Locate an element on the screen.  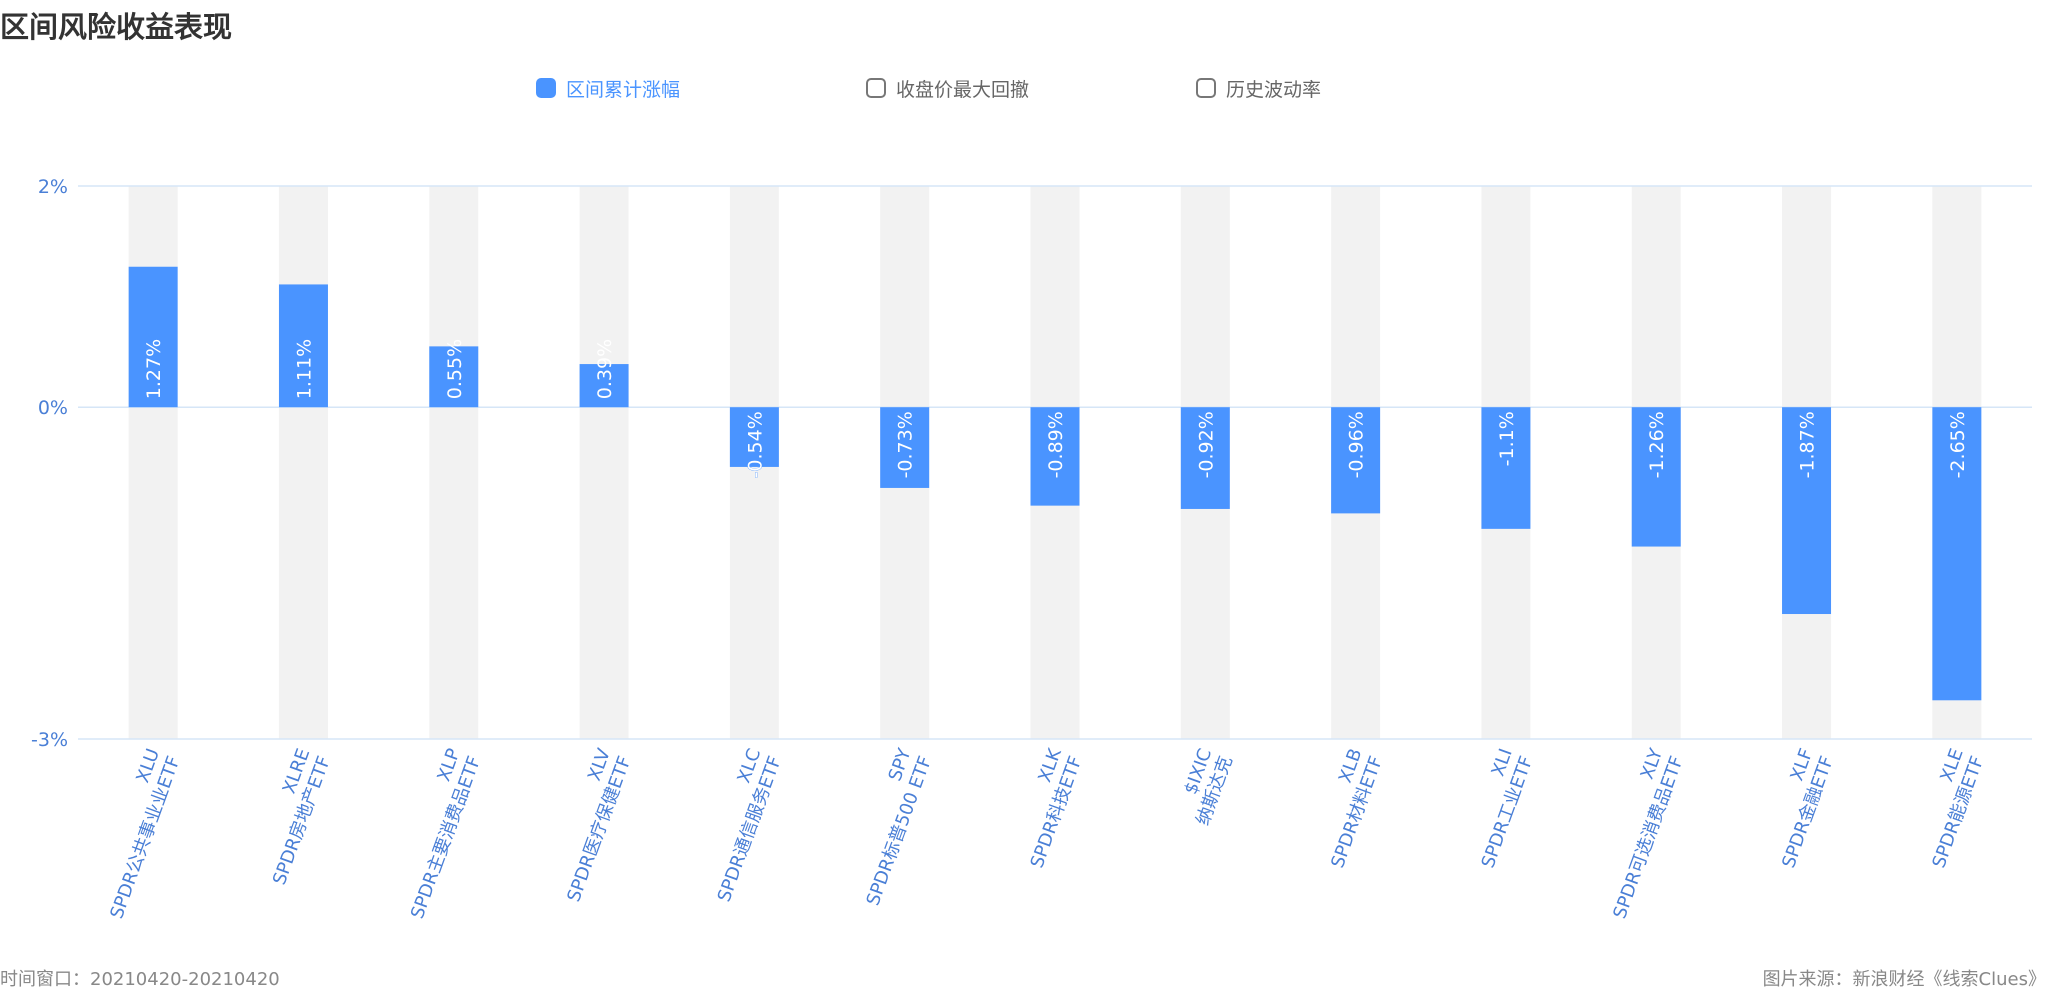
time-window-note: 时间窗口：20210420-20210420 is located at coordinates (140, 979).